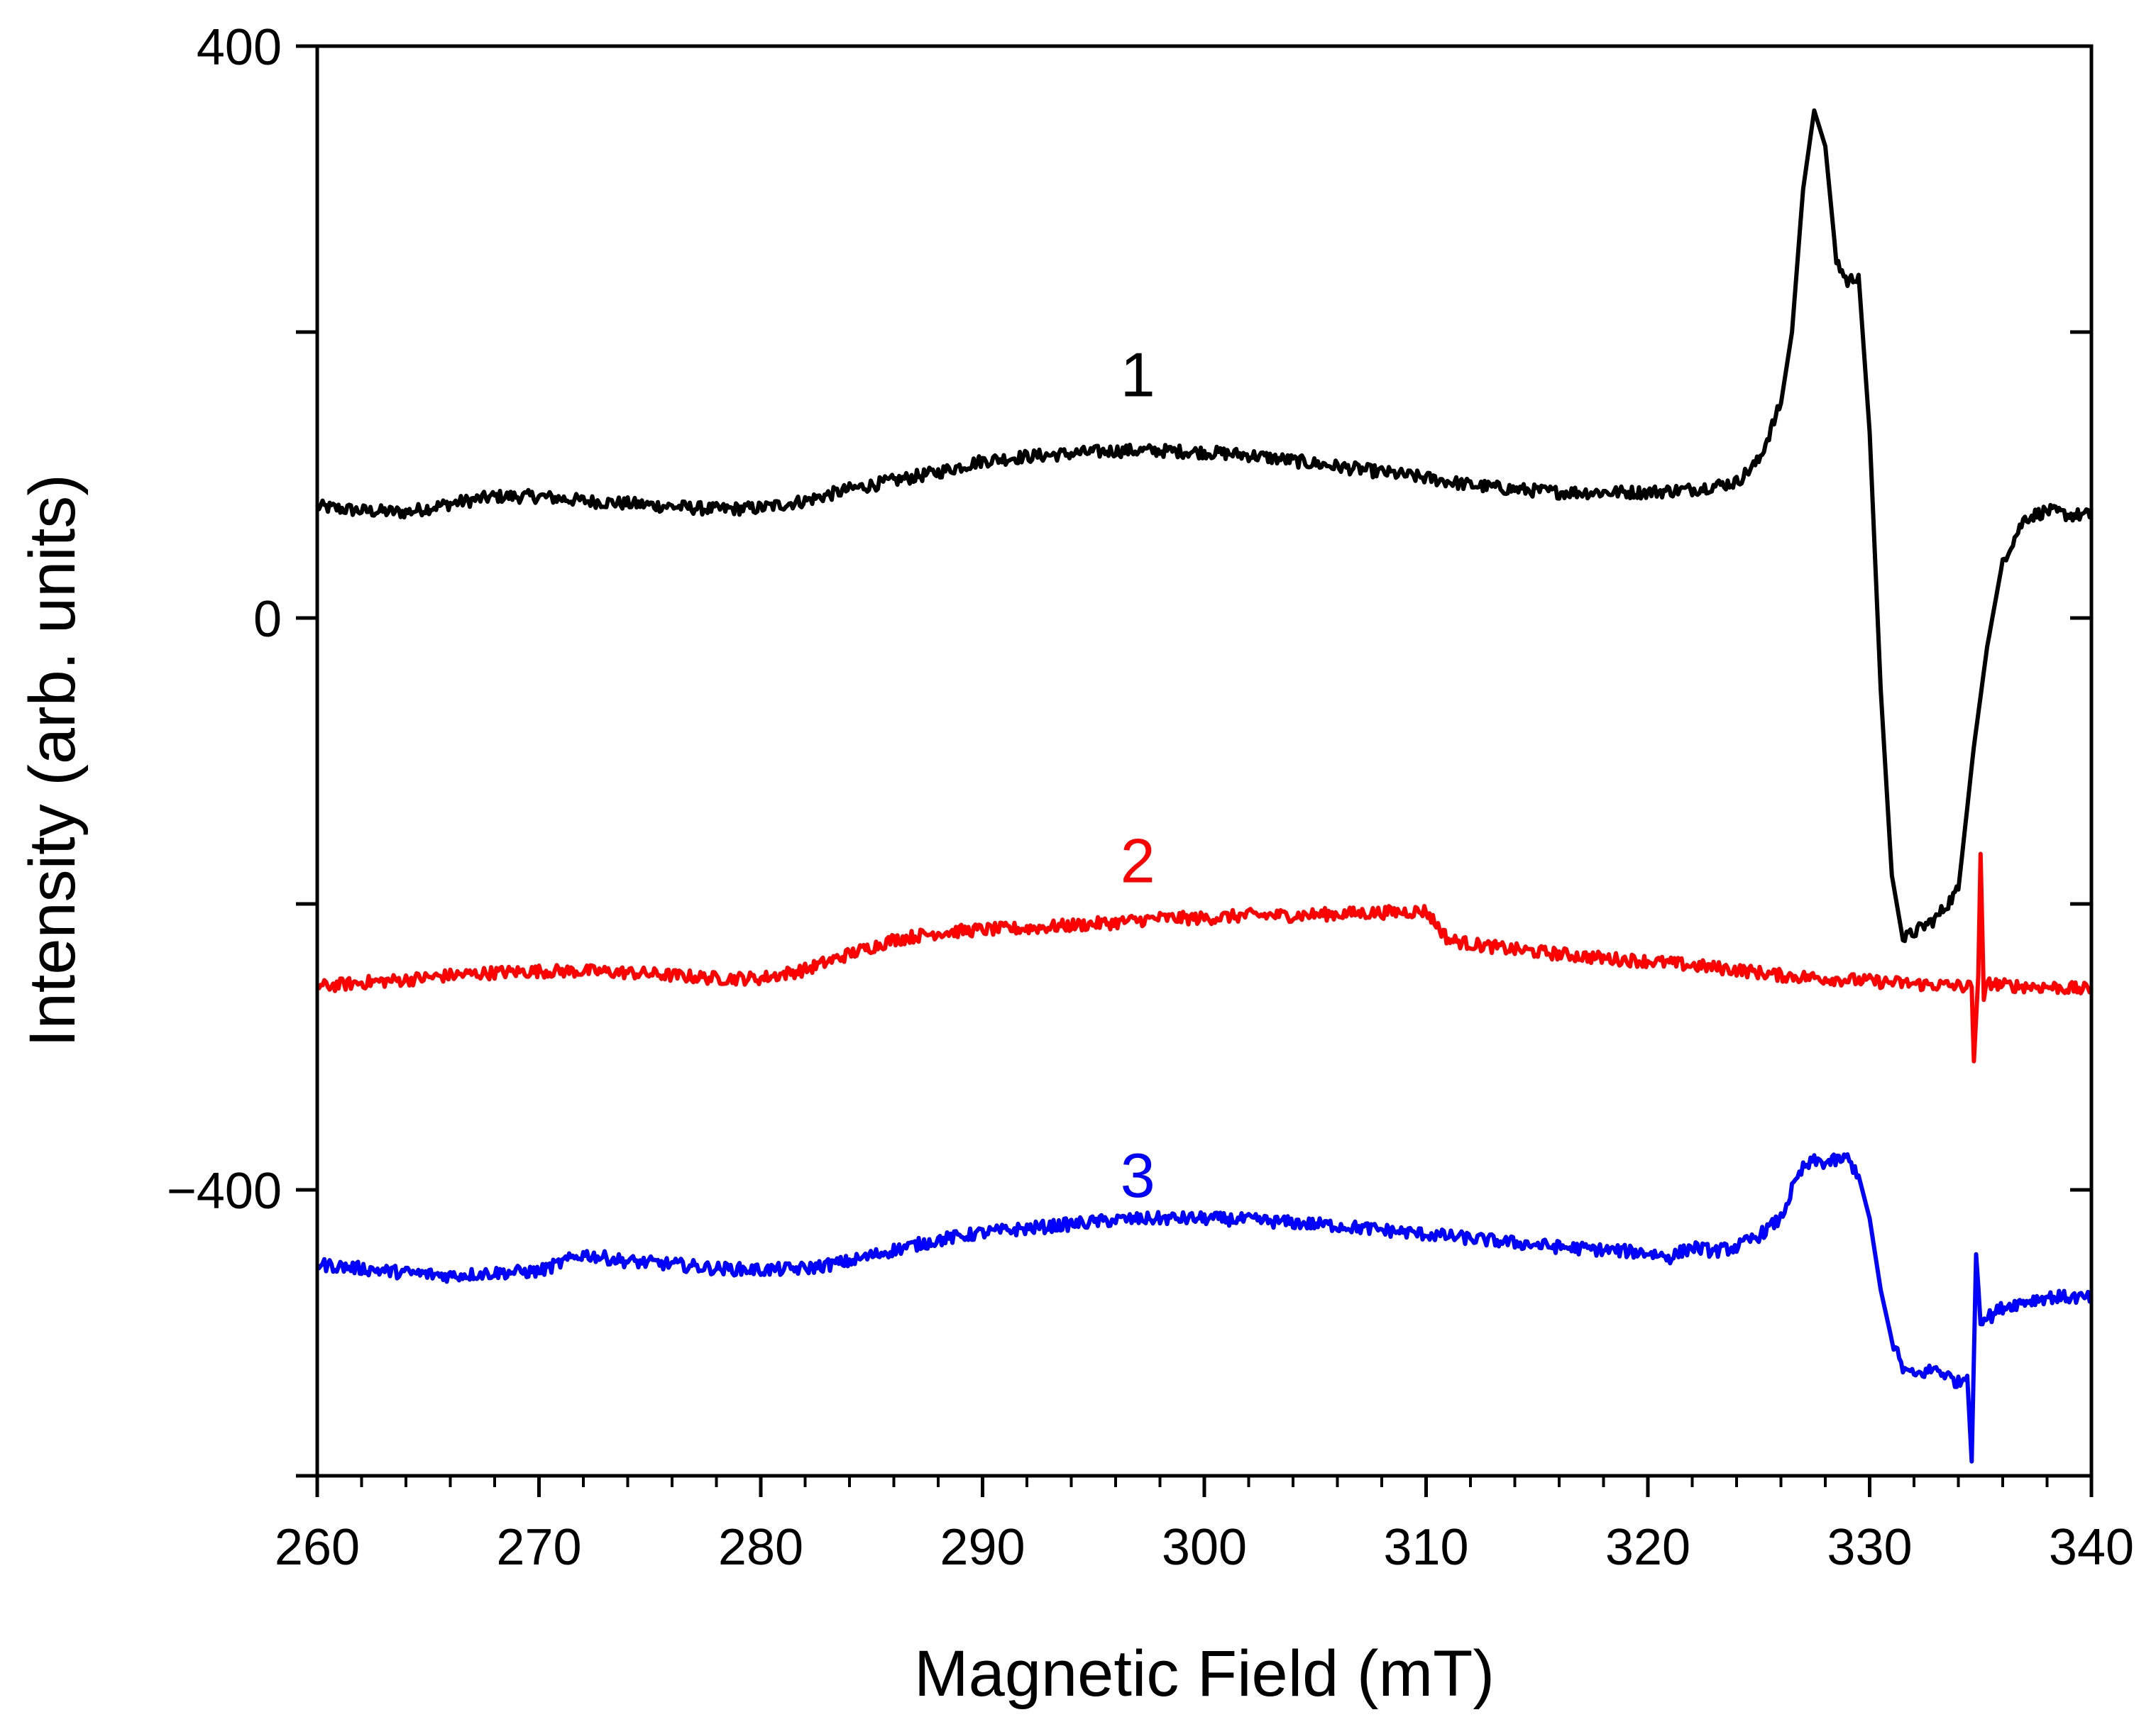 The height and width of the screenshot is (1722, 2156). What do you see at coordinates (2091, 1548) in the screenshot?
I see `x-tick-label: 340` at bounding box center [2091, 1548].